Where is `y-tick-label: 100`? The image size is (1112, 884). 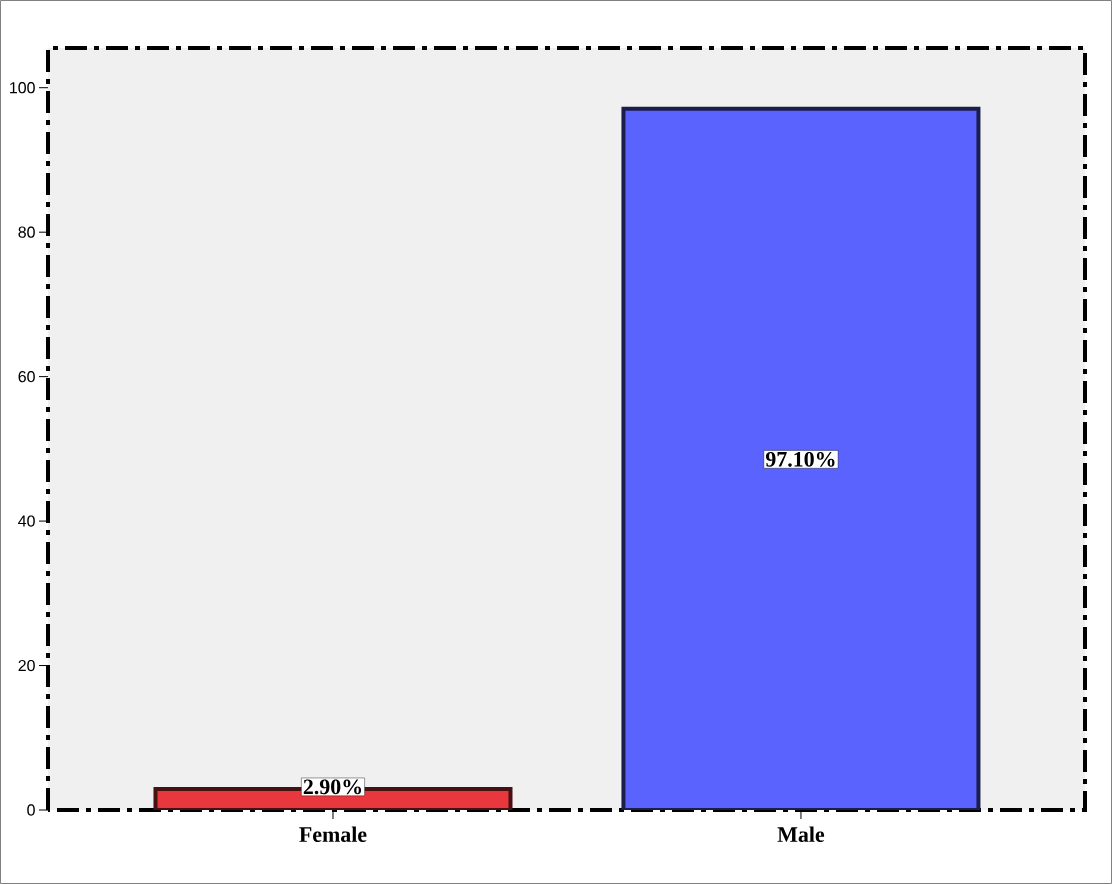 y-tick-label: 100 is located at coordinates (22, 88).